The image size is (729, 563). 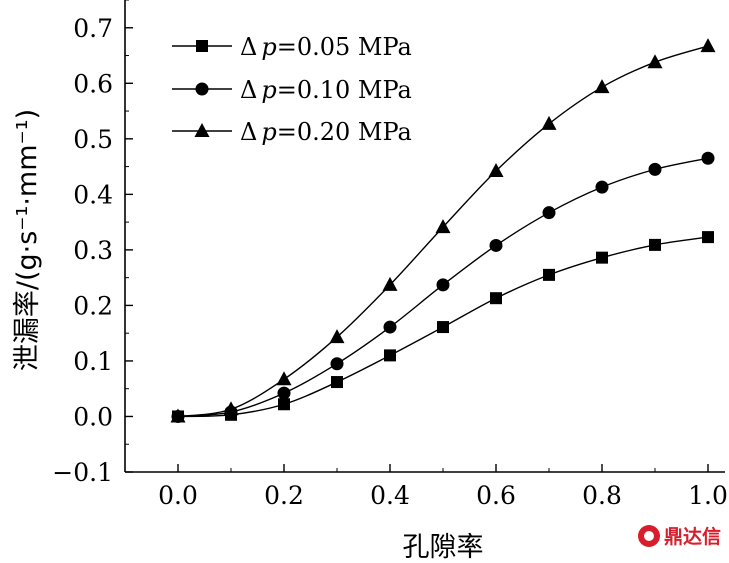 I want to click on y-tick-label: 0.7, so click(x=93, y=28).